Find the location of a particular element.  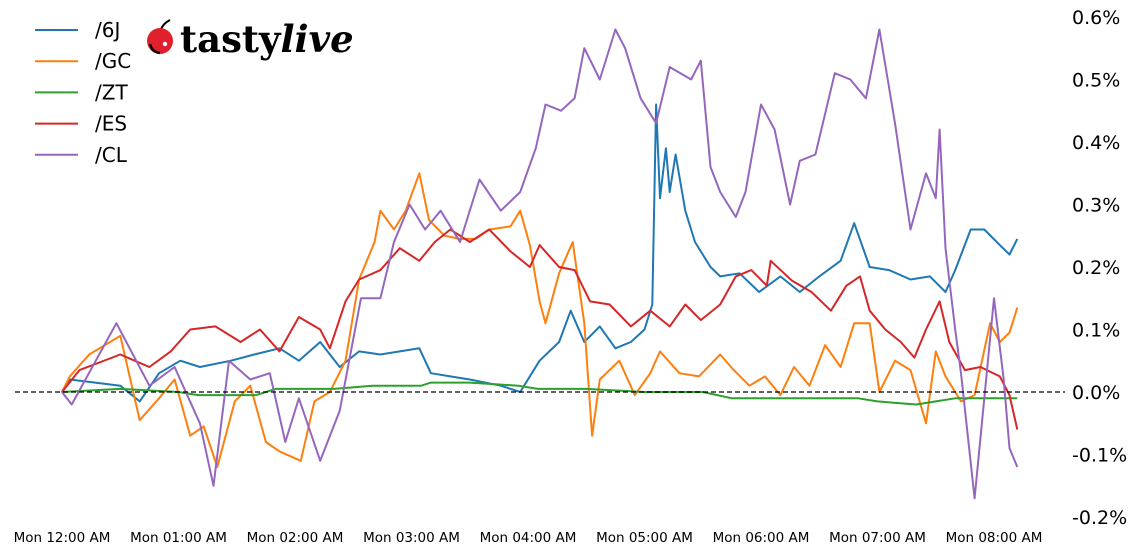

y-tick-label: -0.1% is located at coordinates (1099, 456).